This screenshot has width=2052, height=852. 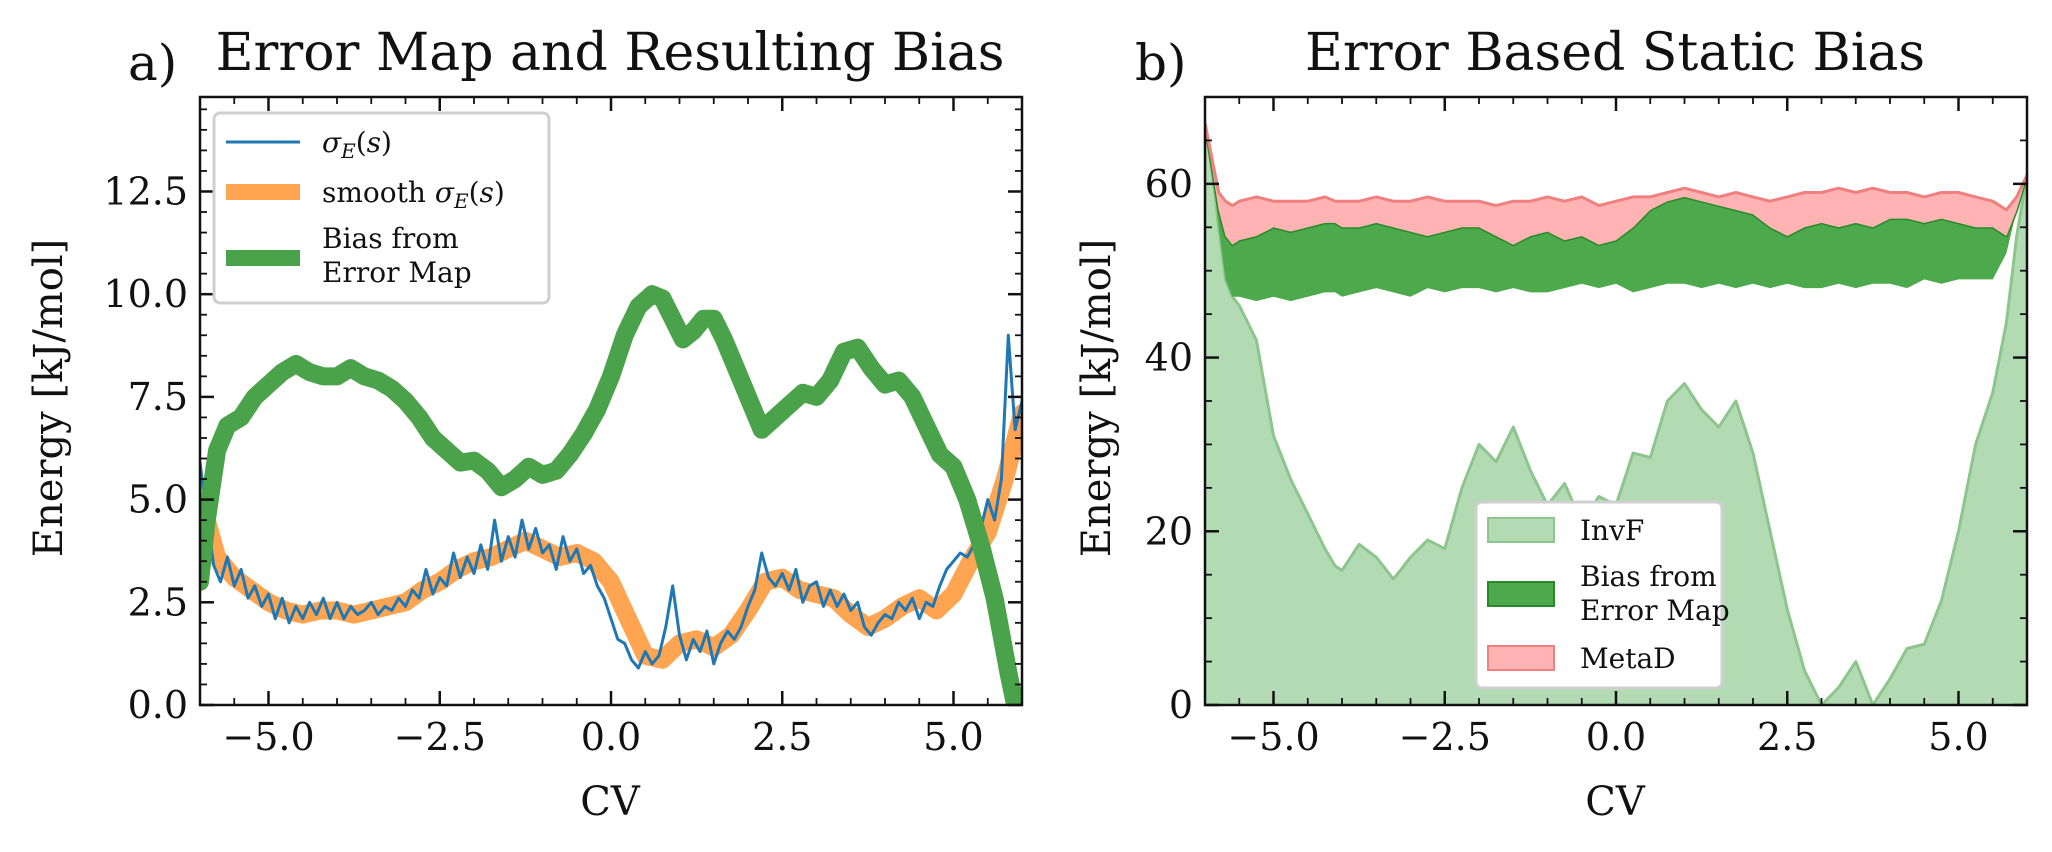 What do you see at coordinates (953, 737) in the screenshot?
I see `panel-a-xtick-label: 5.0` at bounding box center [953, 737].